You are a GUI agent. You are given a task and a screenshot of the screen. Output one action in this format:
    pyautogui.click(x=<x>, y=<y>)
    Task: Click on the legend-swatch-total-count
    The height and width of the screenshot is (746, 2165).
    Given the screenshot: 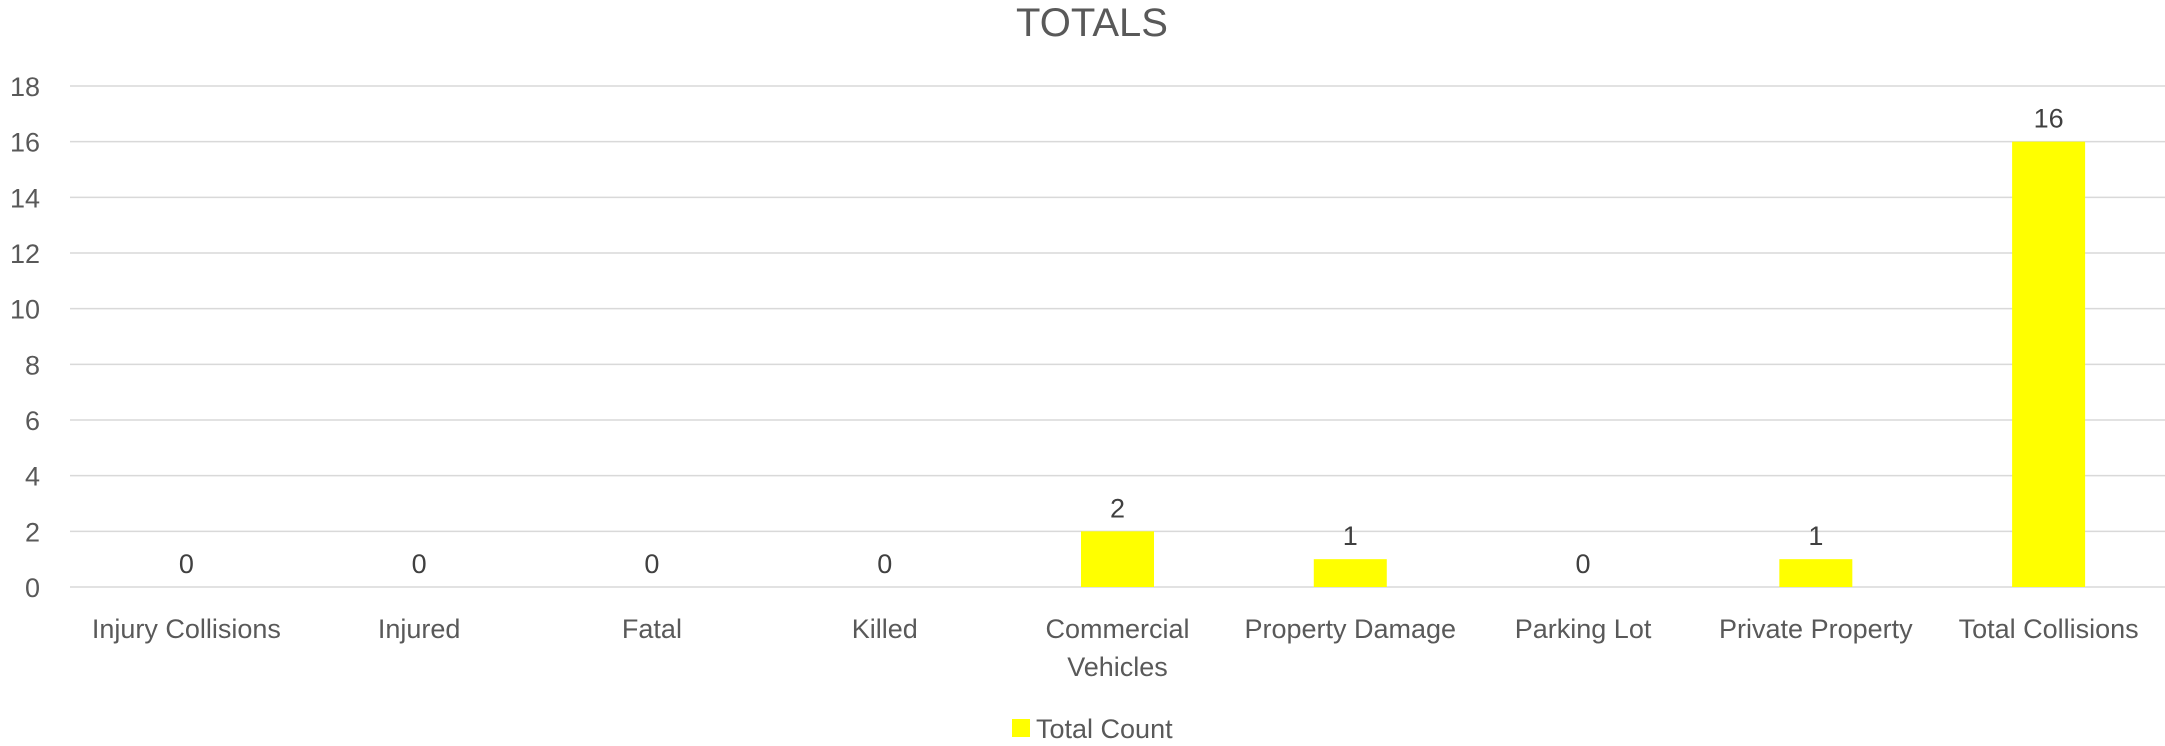 What is the action you would take?
    pyautogui.click(x=1021, y=728)
    